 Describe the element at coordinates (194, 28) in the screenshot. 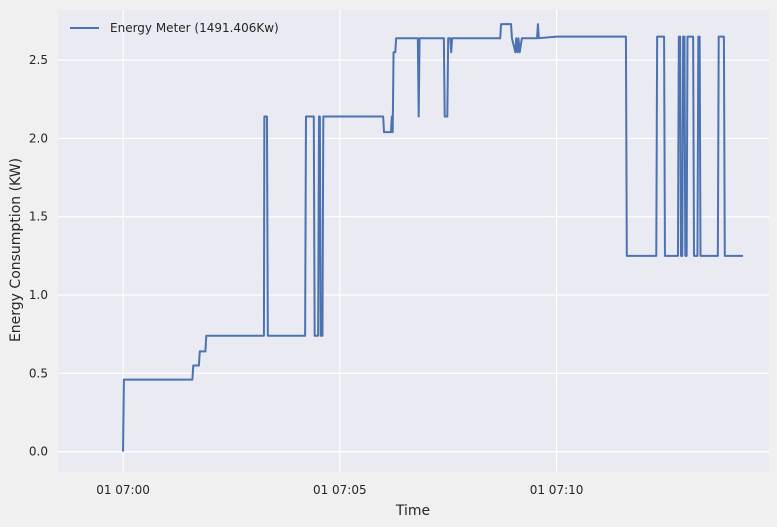

I see `legend-label: Energy Meter (1491.406Kw)` at that location.